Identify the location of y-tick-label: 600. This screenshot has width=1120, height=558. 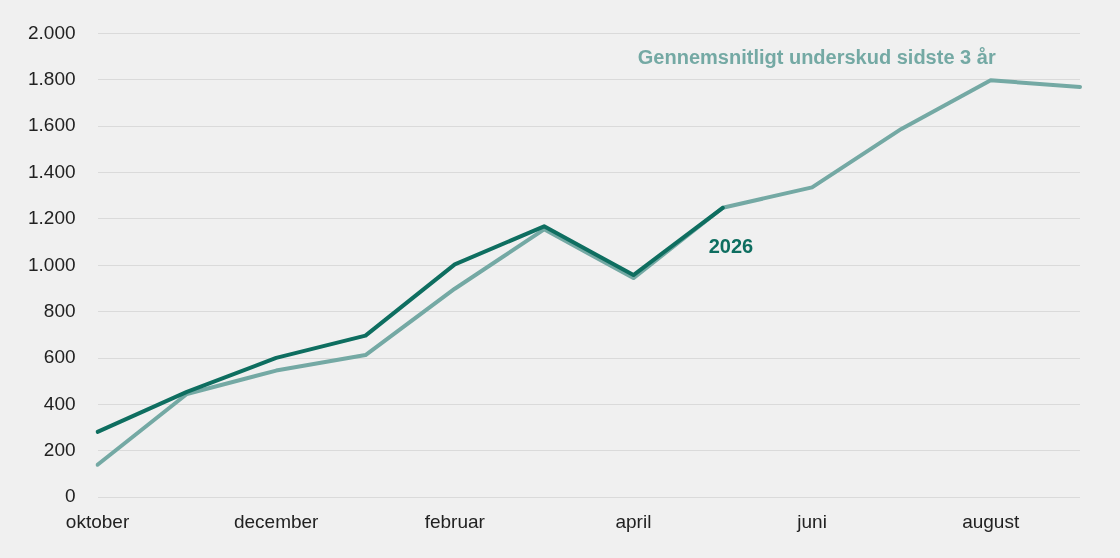
(59, 357).